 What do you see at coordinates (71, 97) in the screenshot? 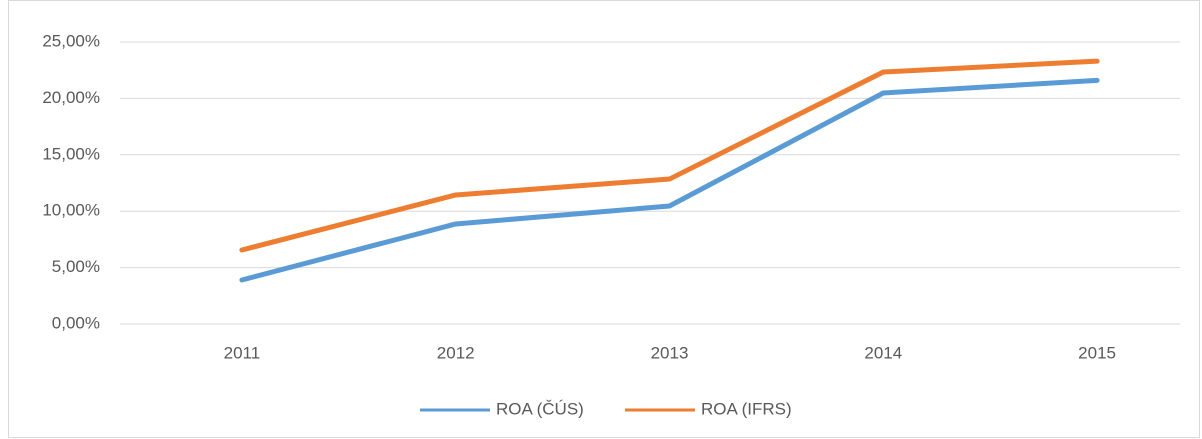
I see `y-tick-label: 20,00%` at bounding box center [71, 97].